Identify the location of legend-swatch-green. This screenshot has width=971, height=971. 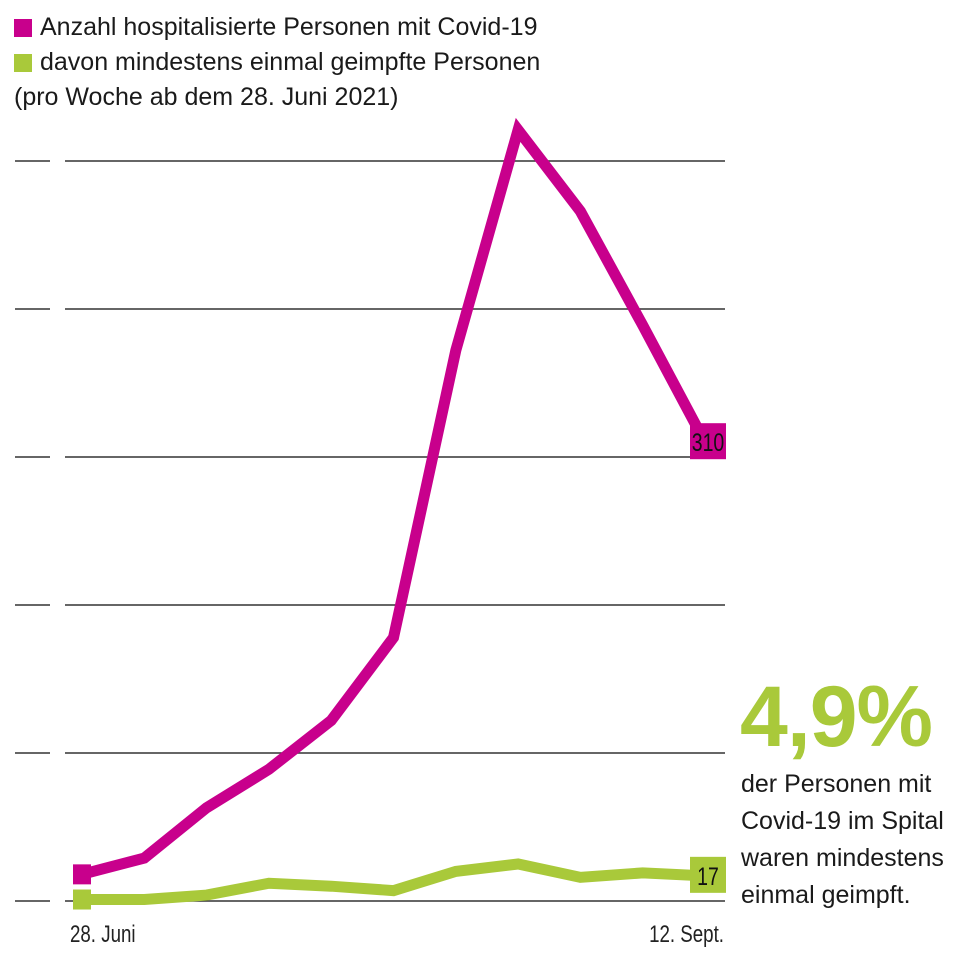
(23, 62).